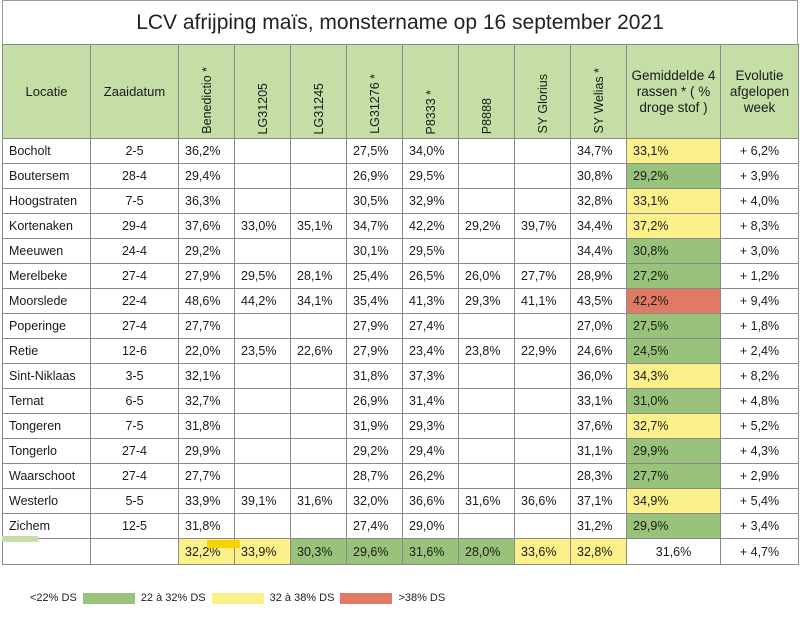  I want to click on cell-zaaidatum: 12-5, so click(134, 526).